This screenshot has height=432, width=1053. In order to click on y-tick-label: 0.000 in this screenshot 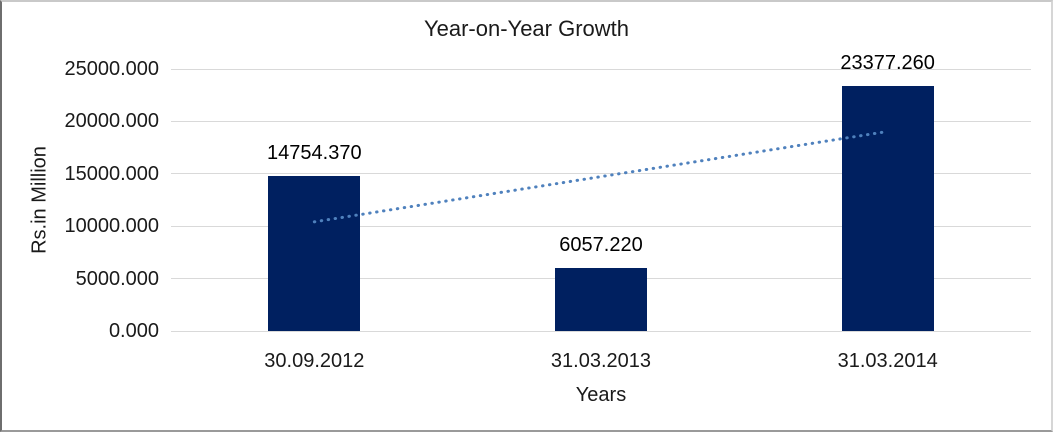, I will do `click(133, 331)`.